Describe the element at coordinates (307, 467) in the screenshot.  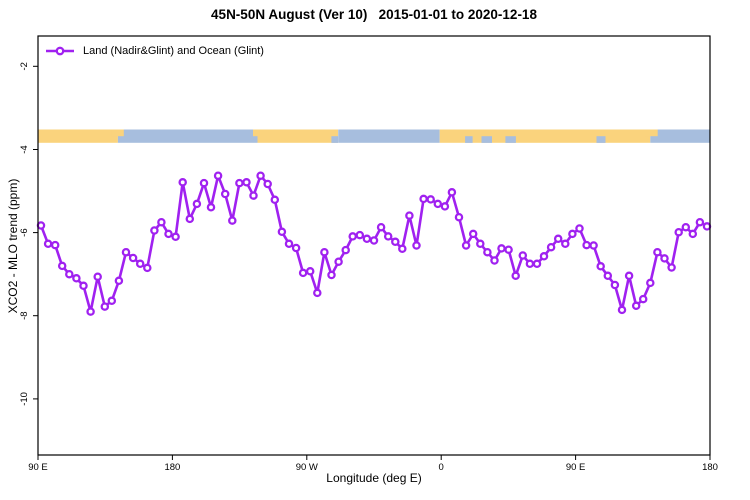
I see `x-tick-label: 90 W` at that location.